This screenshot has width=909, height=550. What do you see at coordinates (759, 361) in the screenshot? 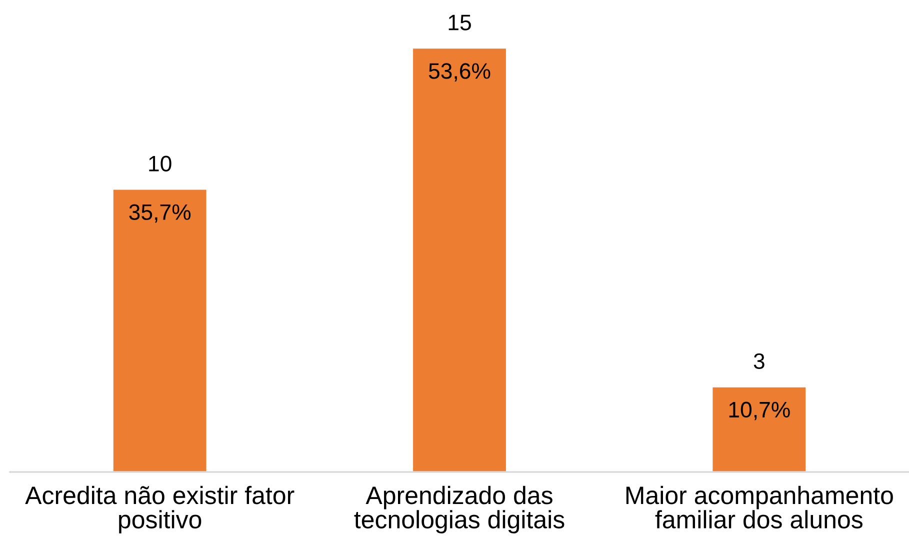
I see `data-label: 3` at bounding box center [759, 361].